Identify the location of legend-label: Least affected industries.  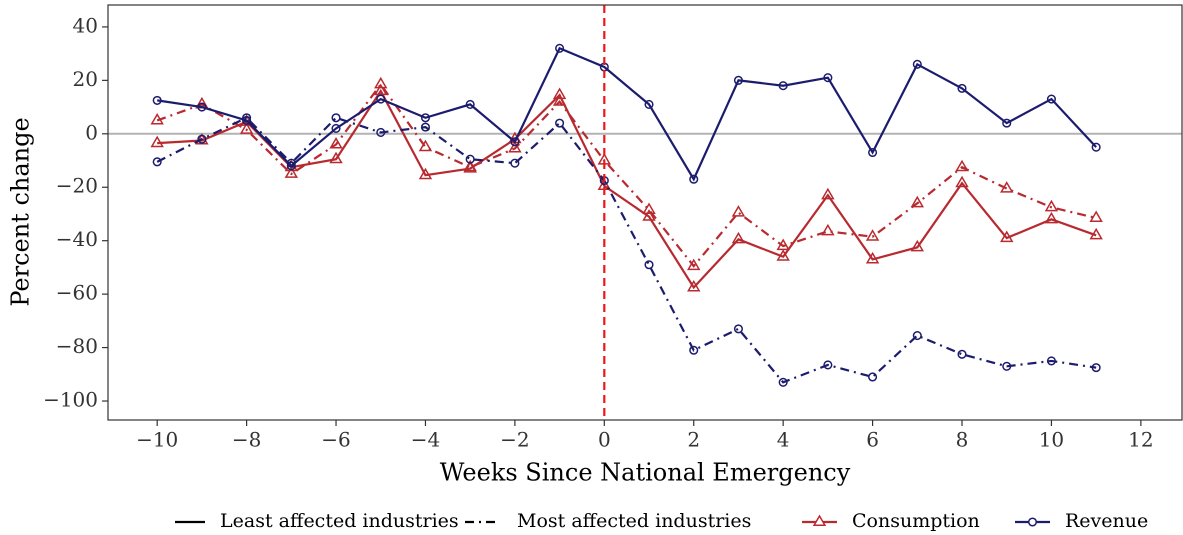
(339, 521).